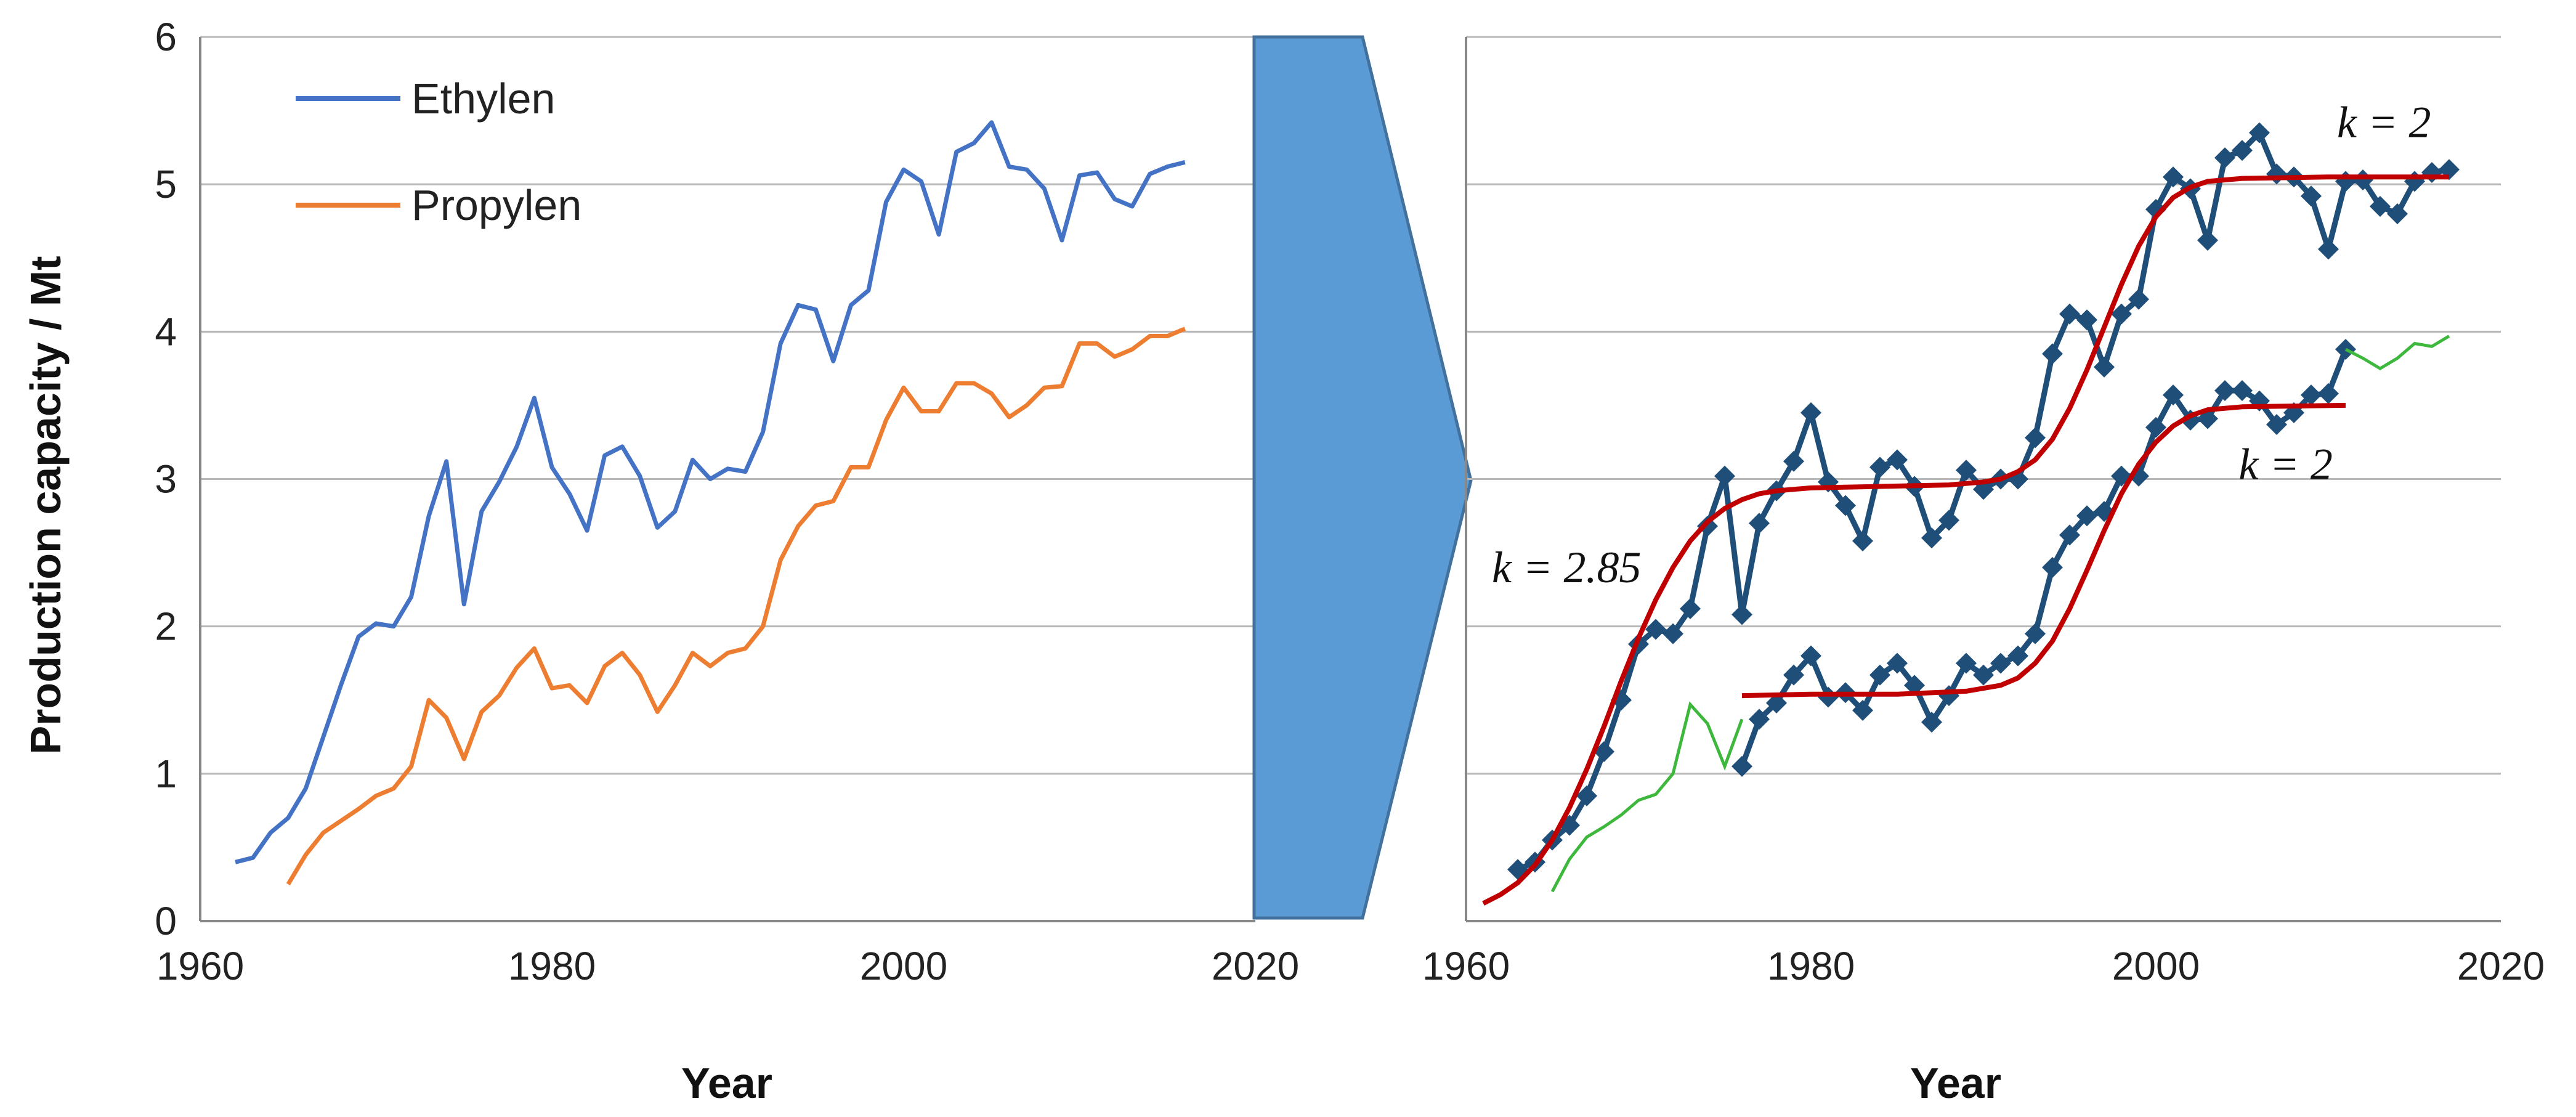  Describe the element at coordinates (496, 205) in the screenshot. I see `legend-label-propylen: Propylen` at that location.